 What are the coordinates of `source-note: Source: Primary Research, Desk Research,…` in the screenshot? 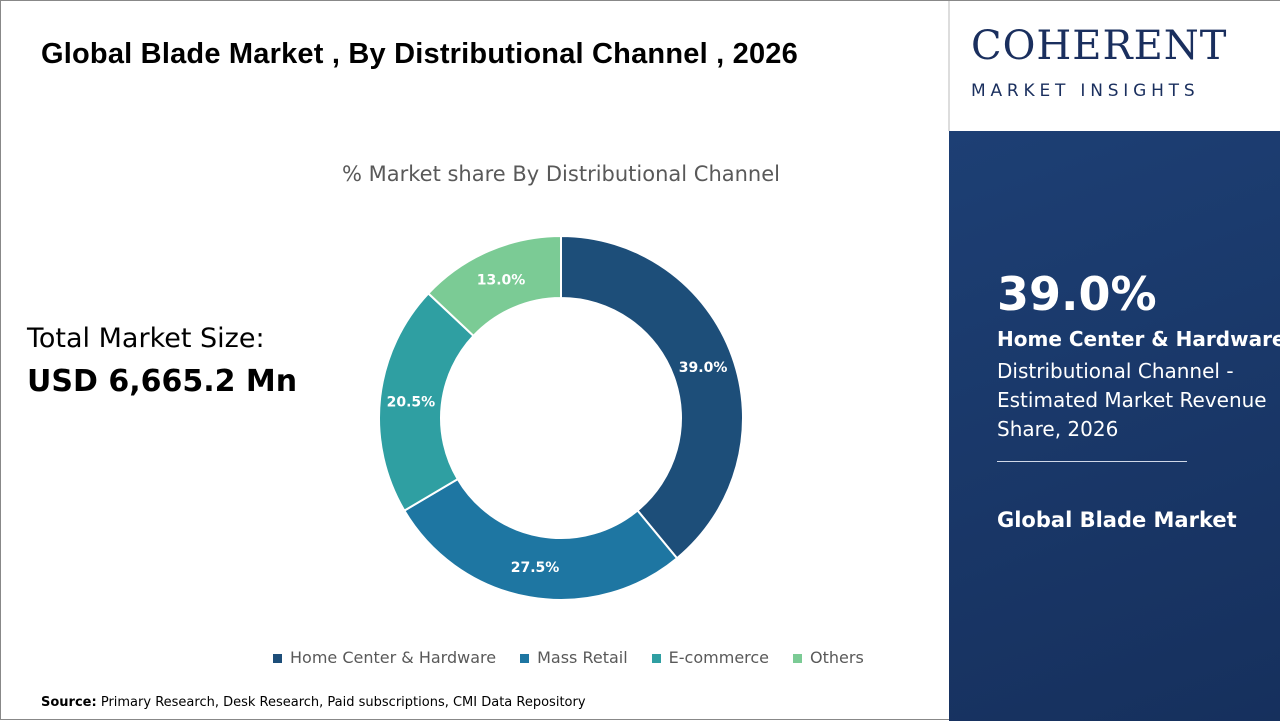 It's located at (313, 703).